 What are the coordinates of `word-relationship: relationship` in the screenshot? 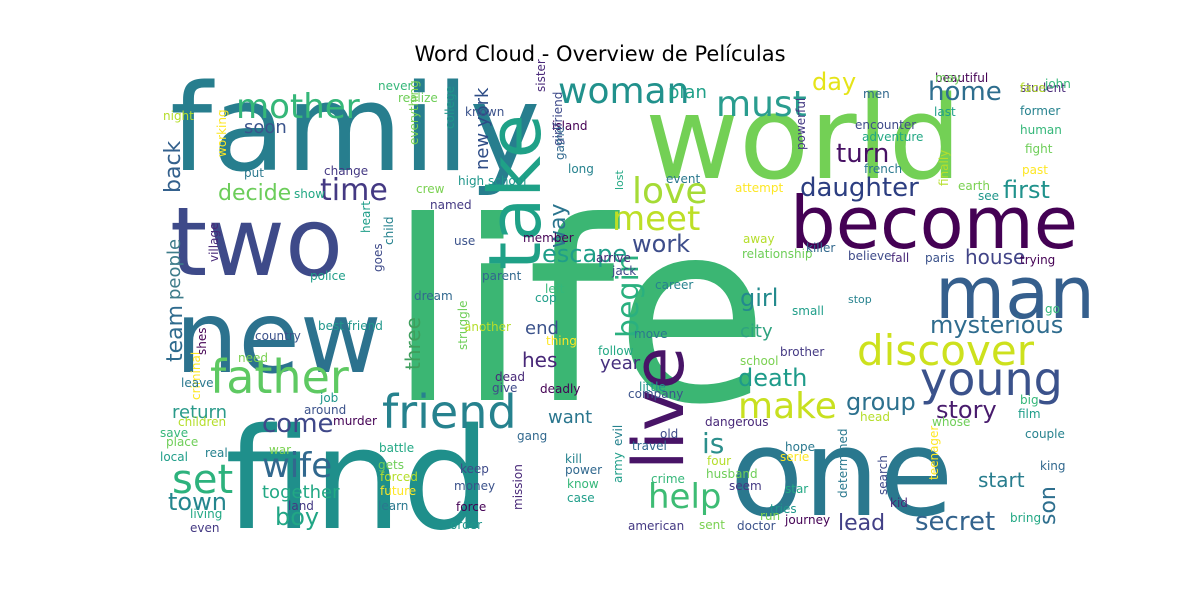 It's located at (777, 254).